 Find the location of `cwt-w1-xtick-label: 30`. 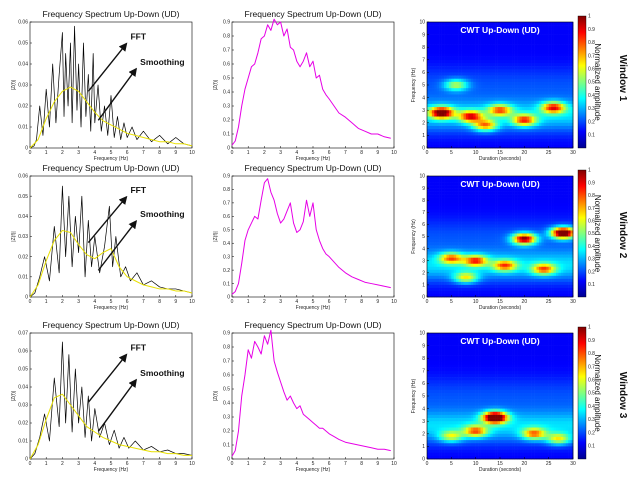

cwt-w1-xtick-label: 30 is located at coordinates (573, 153).